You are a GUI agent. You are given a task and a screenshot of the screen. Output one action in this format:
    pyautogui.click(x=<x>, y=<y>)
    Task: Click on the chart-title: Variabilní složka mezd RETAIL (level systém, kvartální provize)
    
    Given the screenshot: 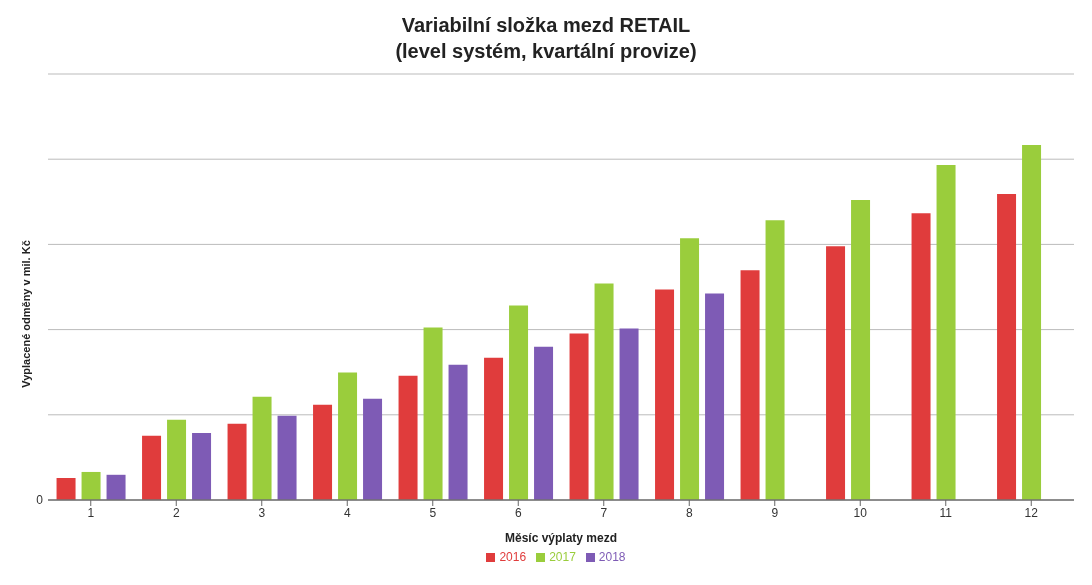 What is the action you would take?
    pyautogui.click(x=546, y=38)
    